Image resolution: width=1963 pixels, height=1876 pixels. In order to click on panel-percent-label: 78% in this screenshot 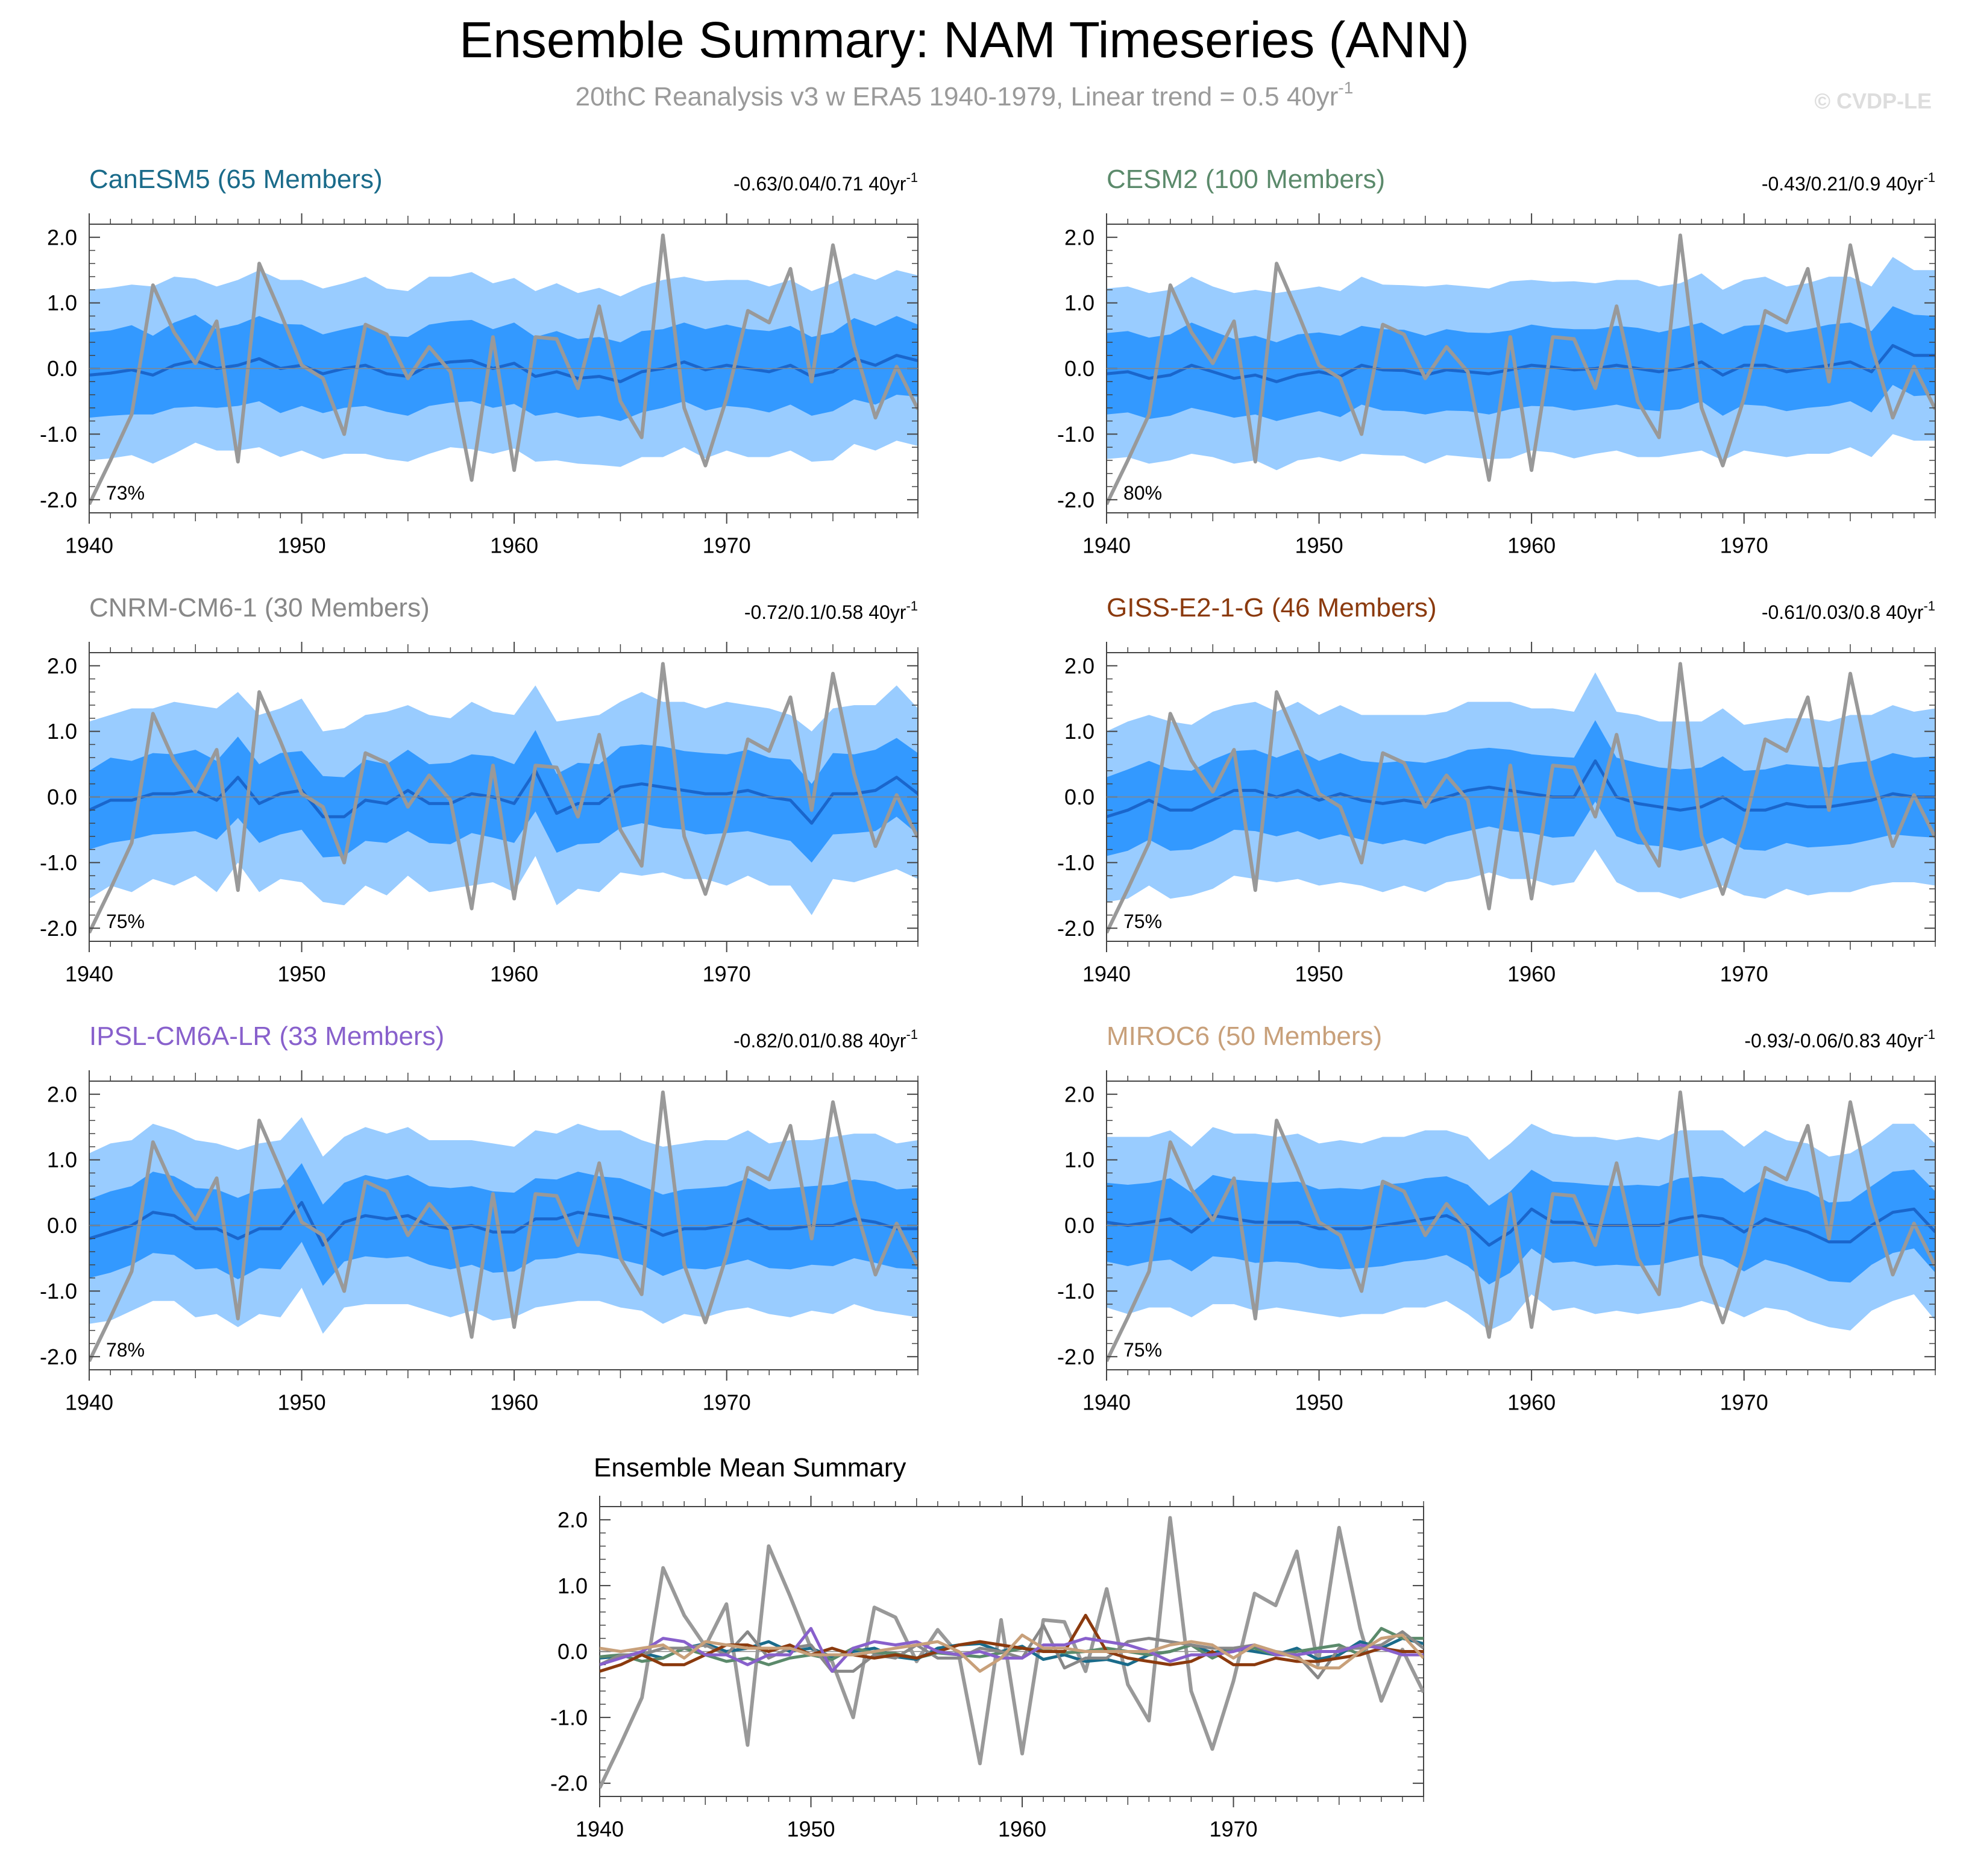, I will do `click(125, 1350)`.